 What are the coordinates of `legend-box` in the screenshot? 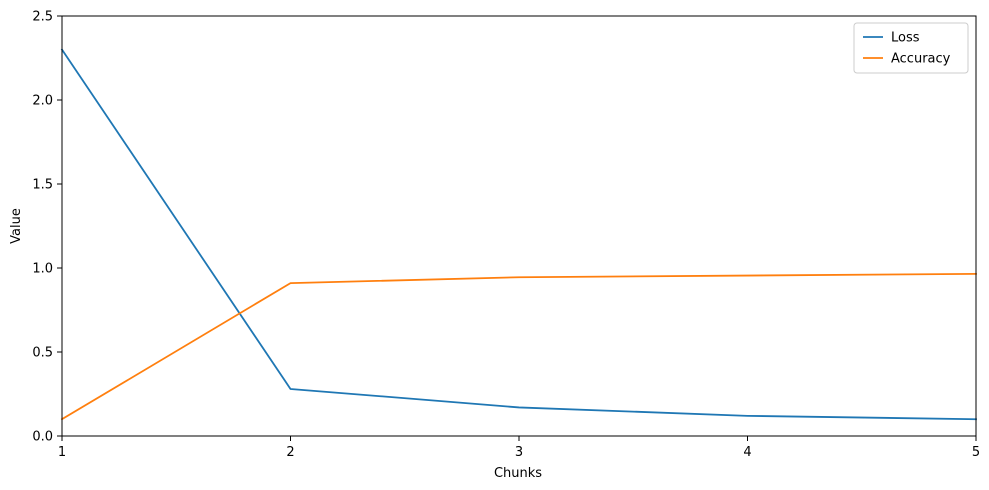 It's located at (911, 48).